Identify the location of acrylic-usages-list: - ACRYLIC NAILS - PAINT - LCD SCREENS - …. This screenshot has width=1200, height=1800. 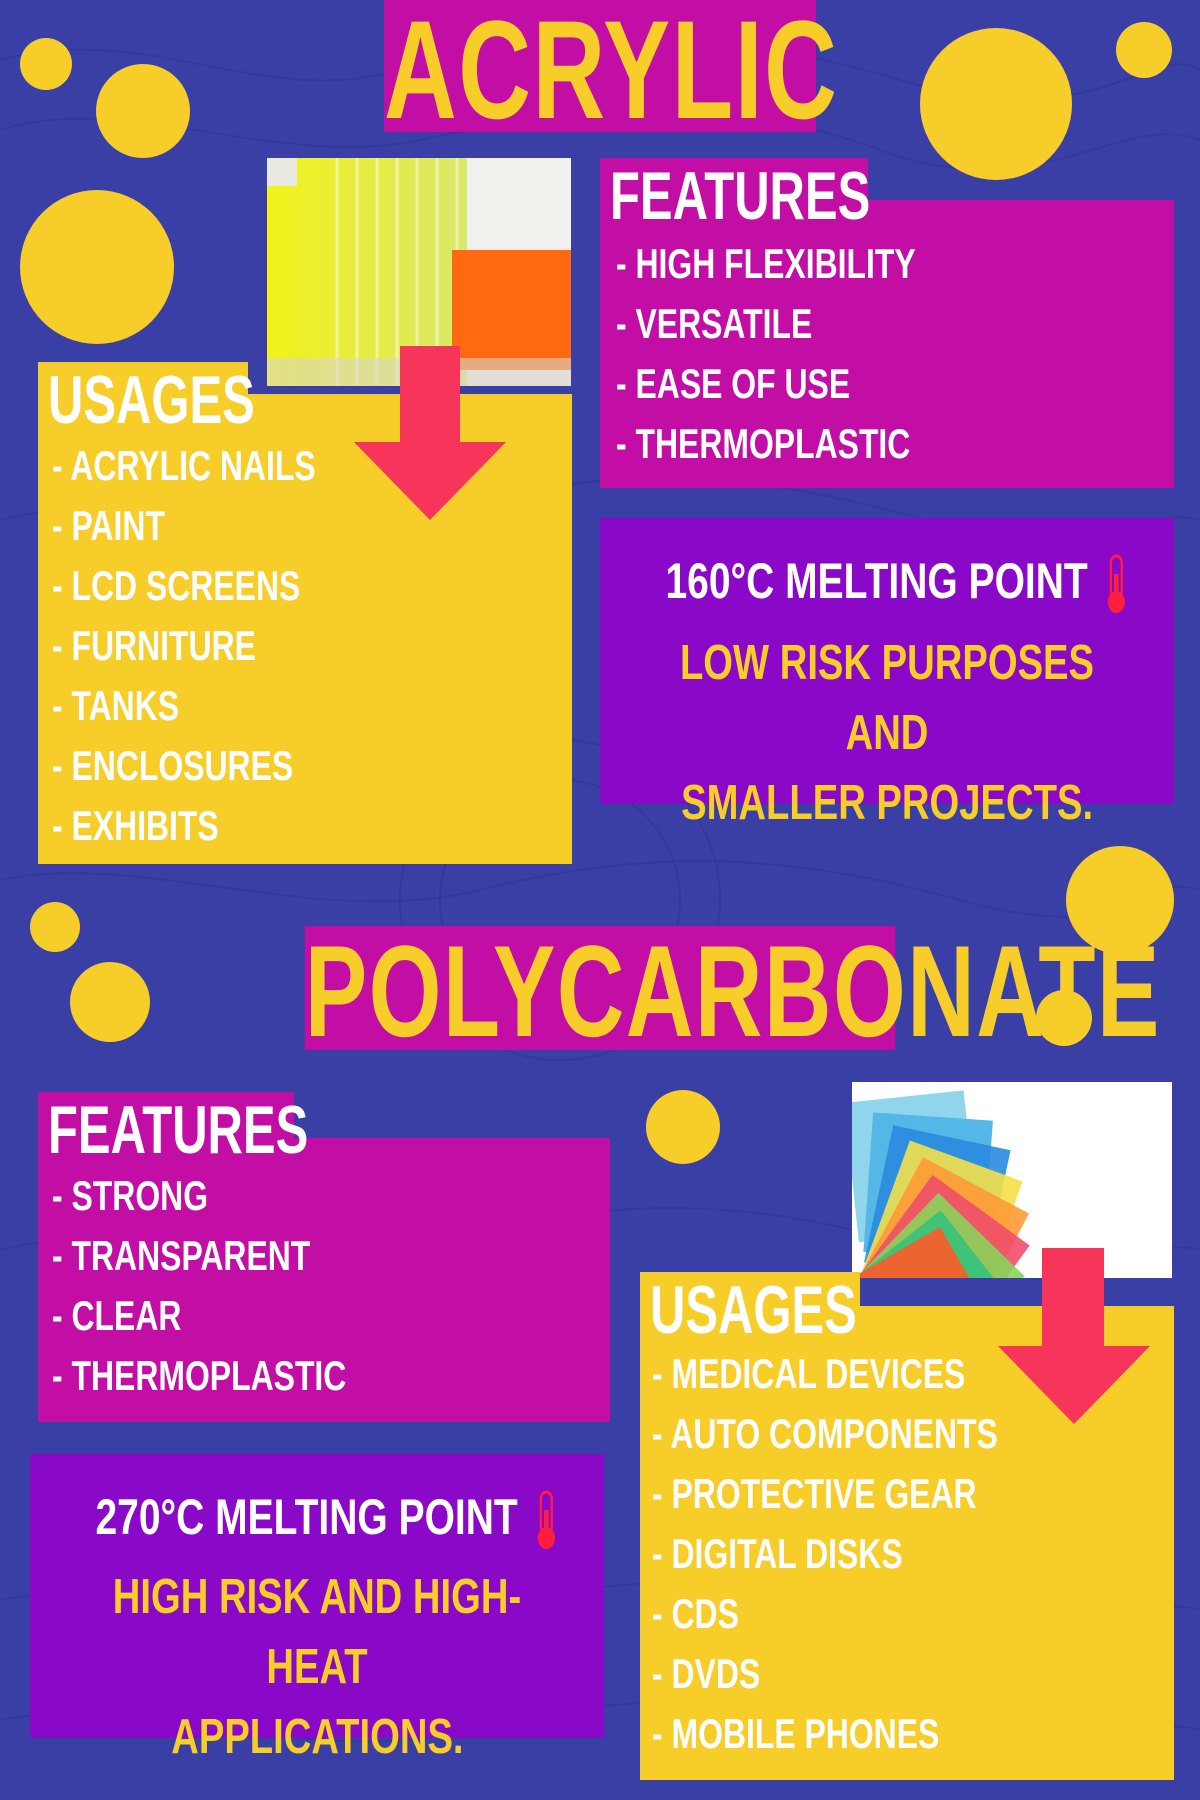
(225, 646).